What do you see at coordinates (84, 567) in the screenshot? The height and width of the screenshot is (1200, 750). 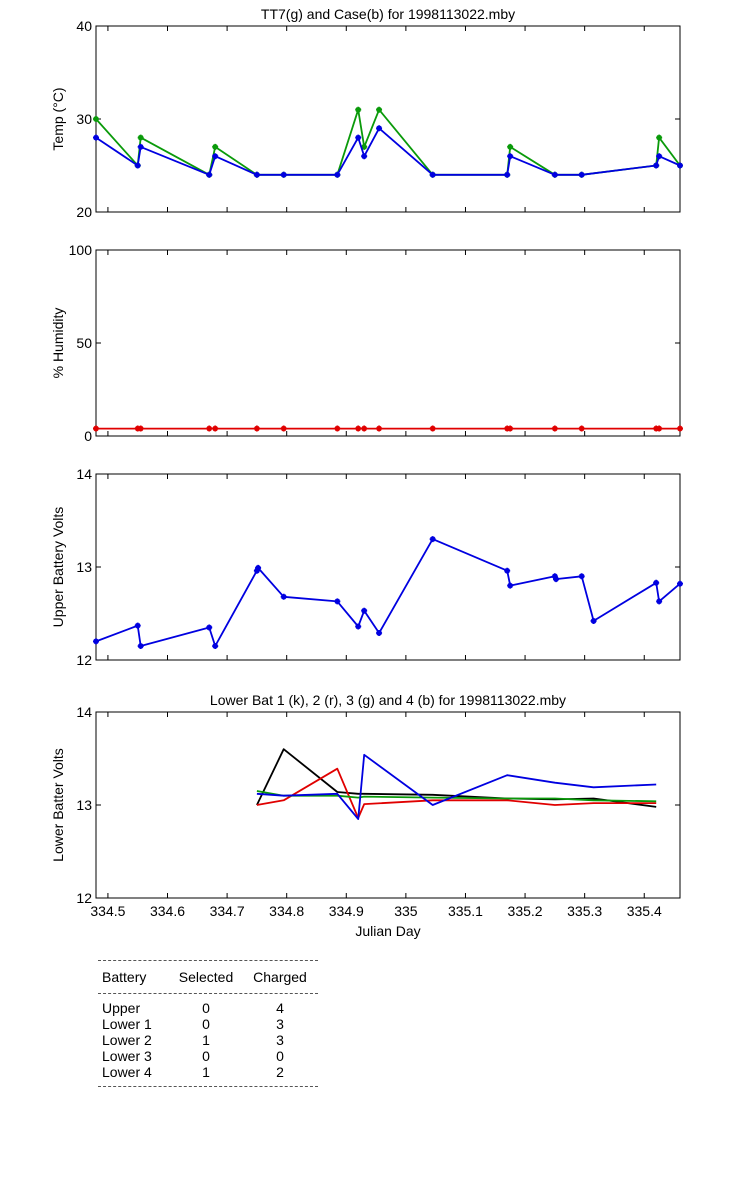 I see `y-tick-label: 13` at bounding box center [84, 567].